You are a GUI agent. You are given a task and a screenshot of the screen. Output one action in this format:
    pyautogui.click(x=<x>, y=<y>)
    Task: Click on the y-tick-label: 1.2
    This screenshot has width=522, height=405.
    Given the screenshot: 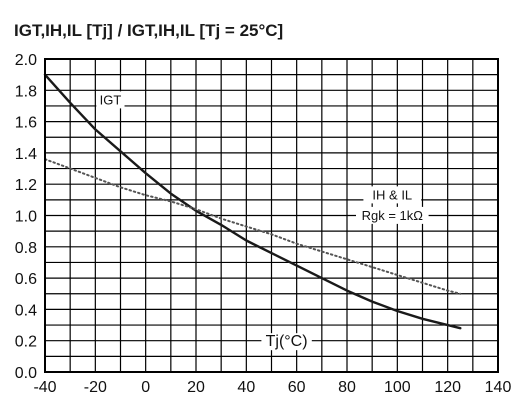 What is the action you would take?
    pyautogui.click(x=26, y=185)
    